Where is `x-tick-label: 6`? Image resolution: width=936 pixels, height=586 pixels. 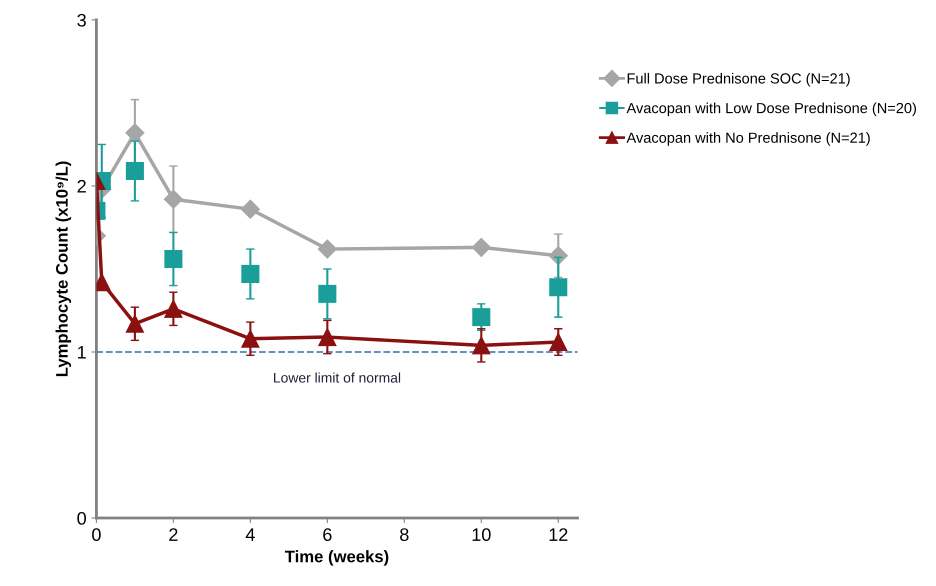
x-tick-label: 6 is located at coordinates (327, 535).